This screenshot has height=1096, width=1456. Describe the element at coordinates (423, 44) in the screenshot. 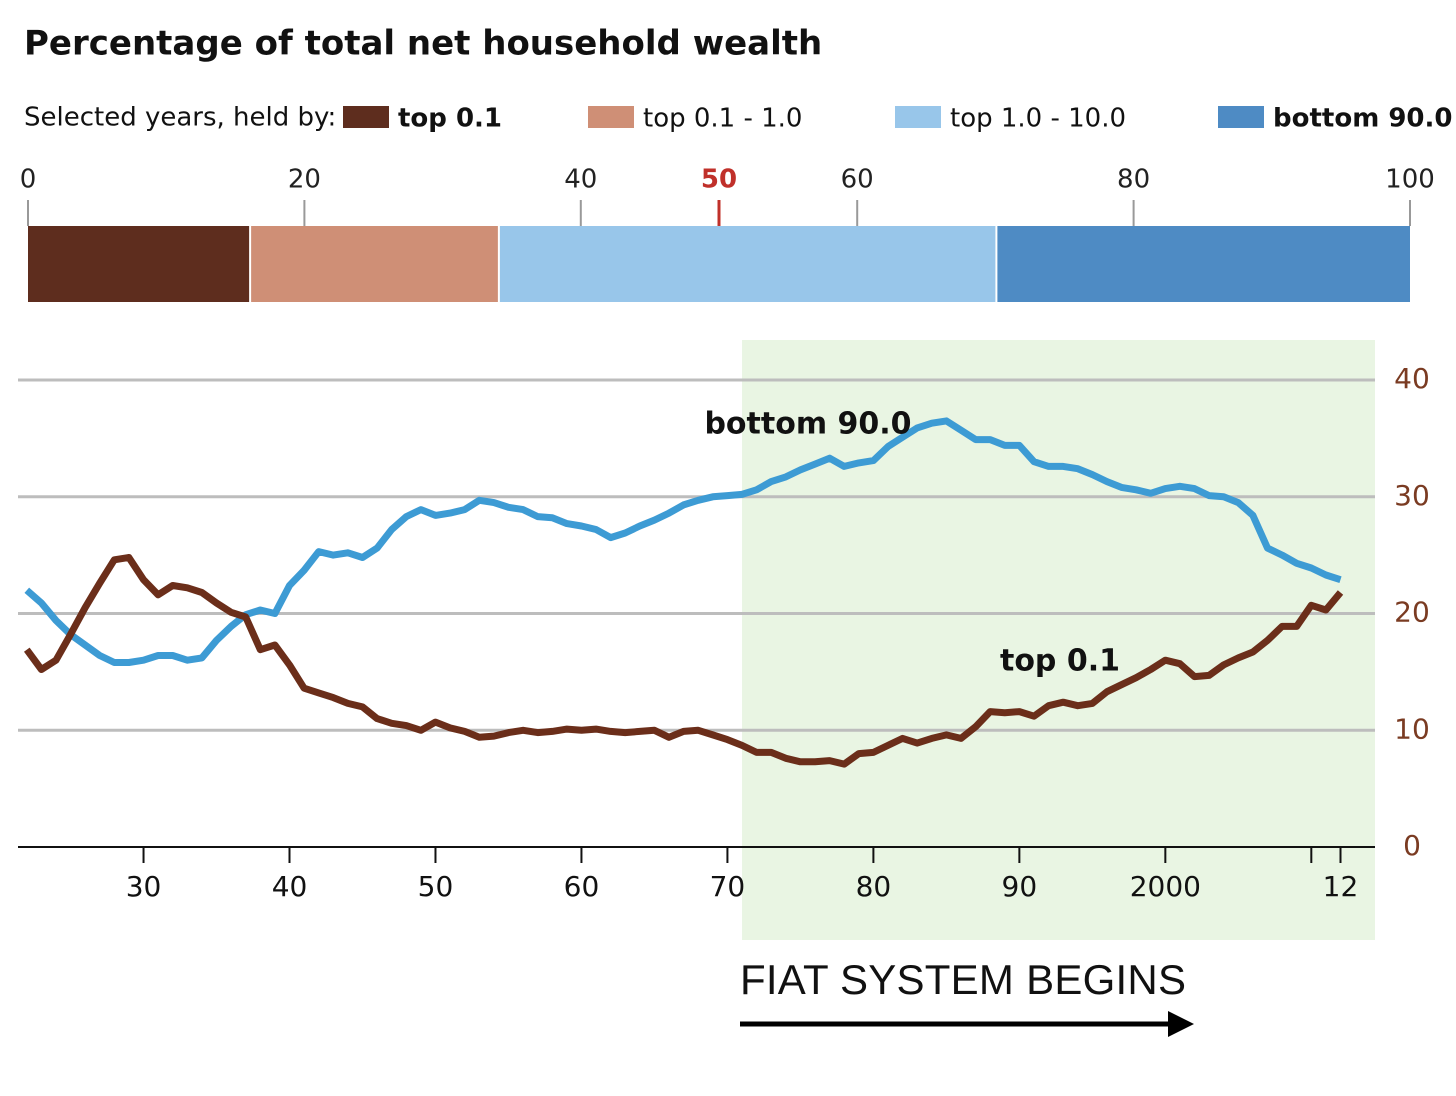

I see `chart-title: Percentage of total net household wealth` at that location.